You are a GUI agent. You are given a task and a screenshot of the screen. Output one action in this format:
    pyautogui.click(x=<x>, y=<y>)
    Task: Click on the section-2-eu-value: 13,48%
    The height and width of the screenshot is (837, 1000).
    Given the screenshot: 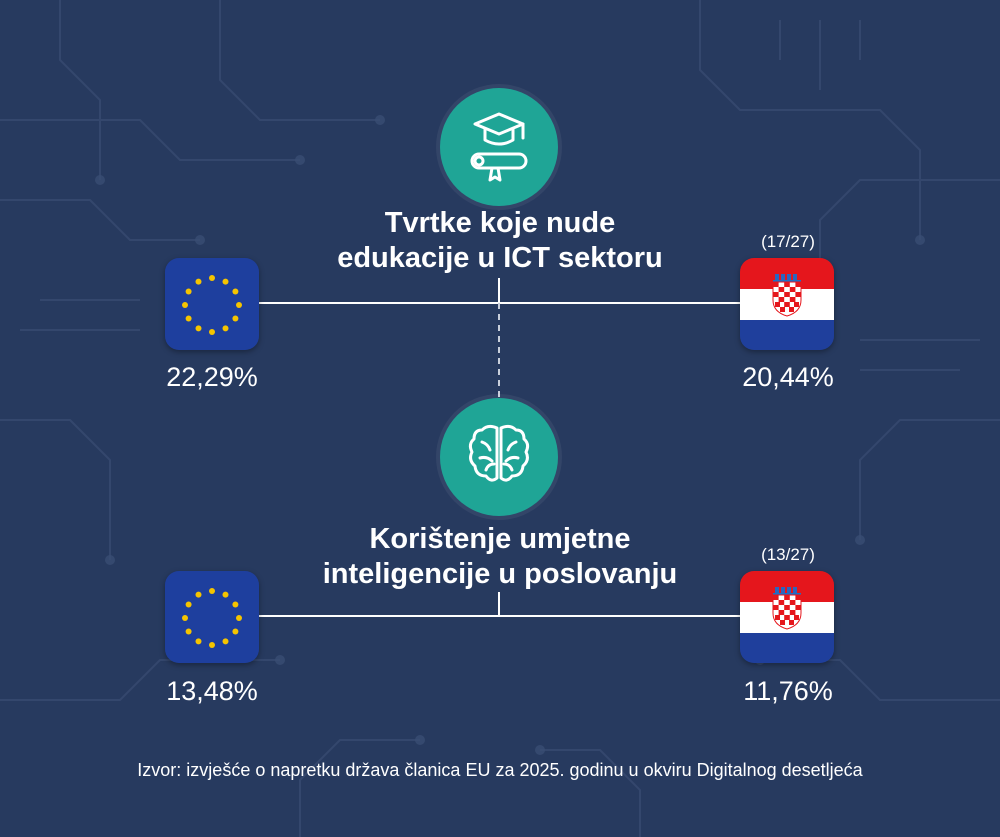 What is the action you would take?
    pyautogui.click(x=212, y=691)
    